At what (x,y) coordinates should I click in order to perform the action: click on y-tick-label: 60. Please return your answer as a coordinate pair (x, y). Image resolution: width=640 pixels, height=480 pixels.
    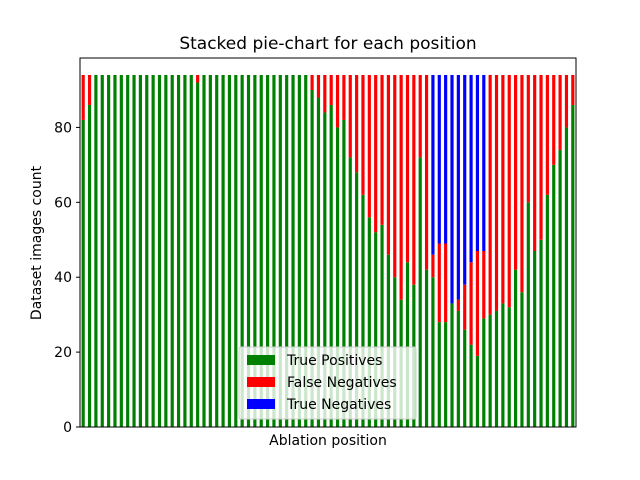
    Looking at the image, I should click on (63, 203).